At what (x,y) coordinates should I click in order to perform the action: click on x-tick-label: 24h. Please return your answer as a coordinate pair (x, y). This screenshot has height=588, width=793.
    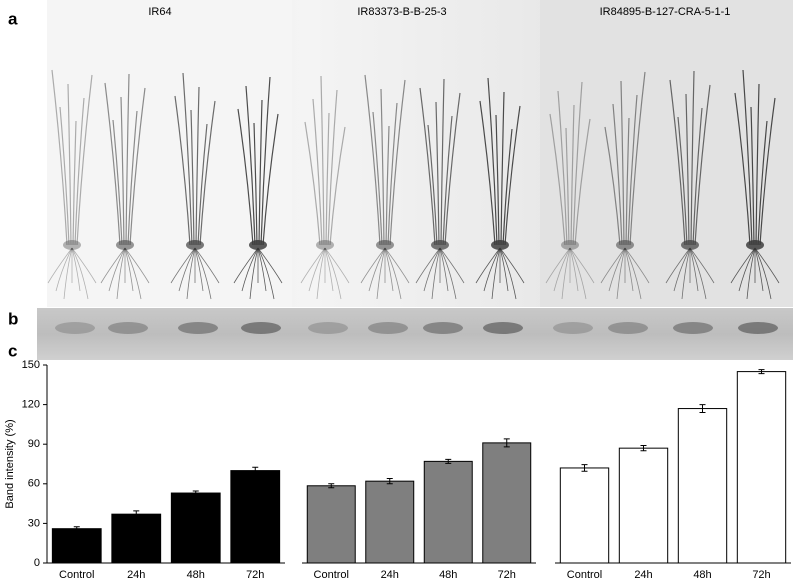
    Looking at the image, I should click on (390, 575).